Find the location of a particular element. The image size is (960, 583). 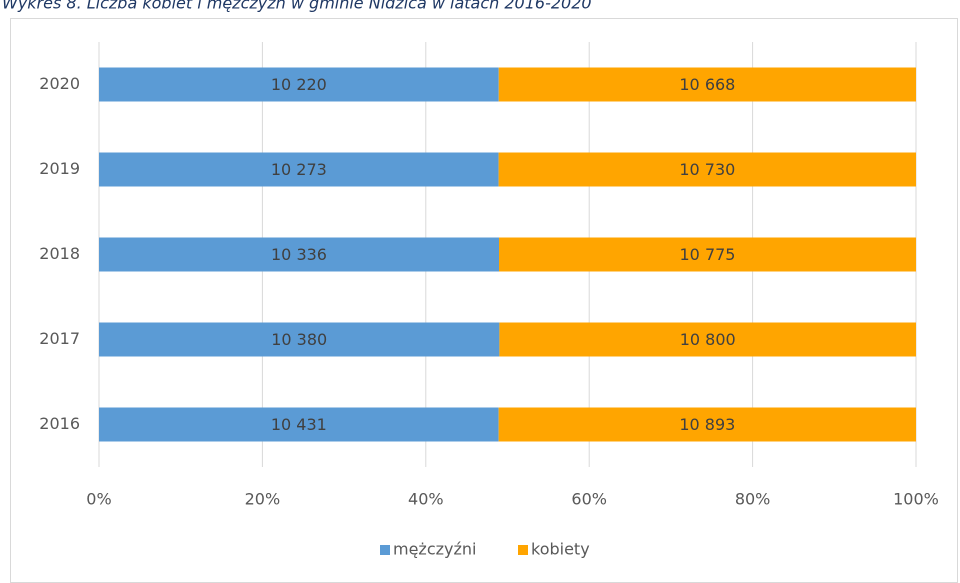

value-label: 10 775 is located at coordinates (708, 254).